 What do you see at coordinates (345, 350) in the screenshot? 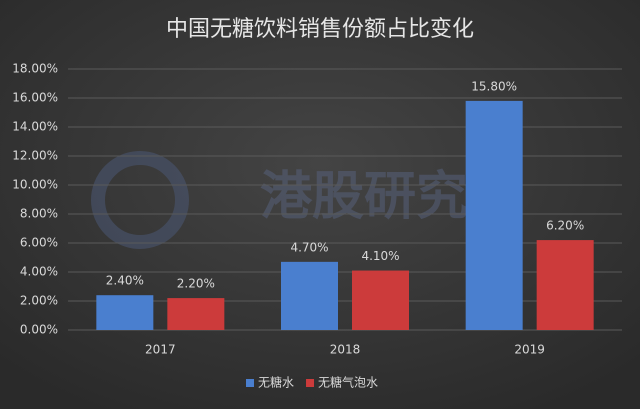
I see `x-tick-label: 2018` at bounding box center [345, 350].